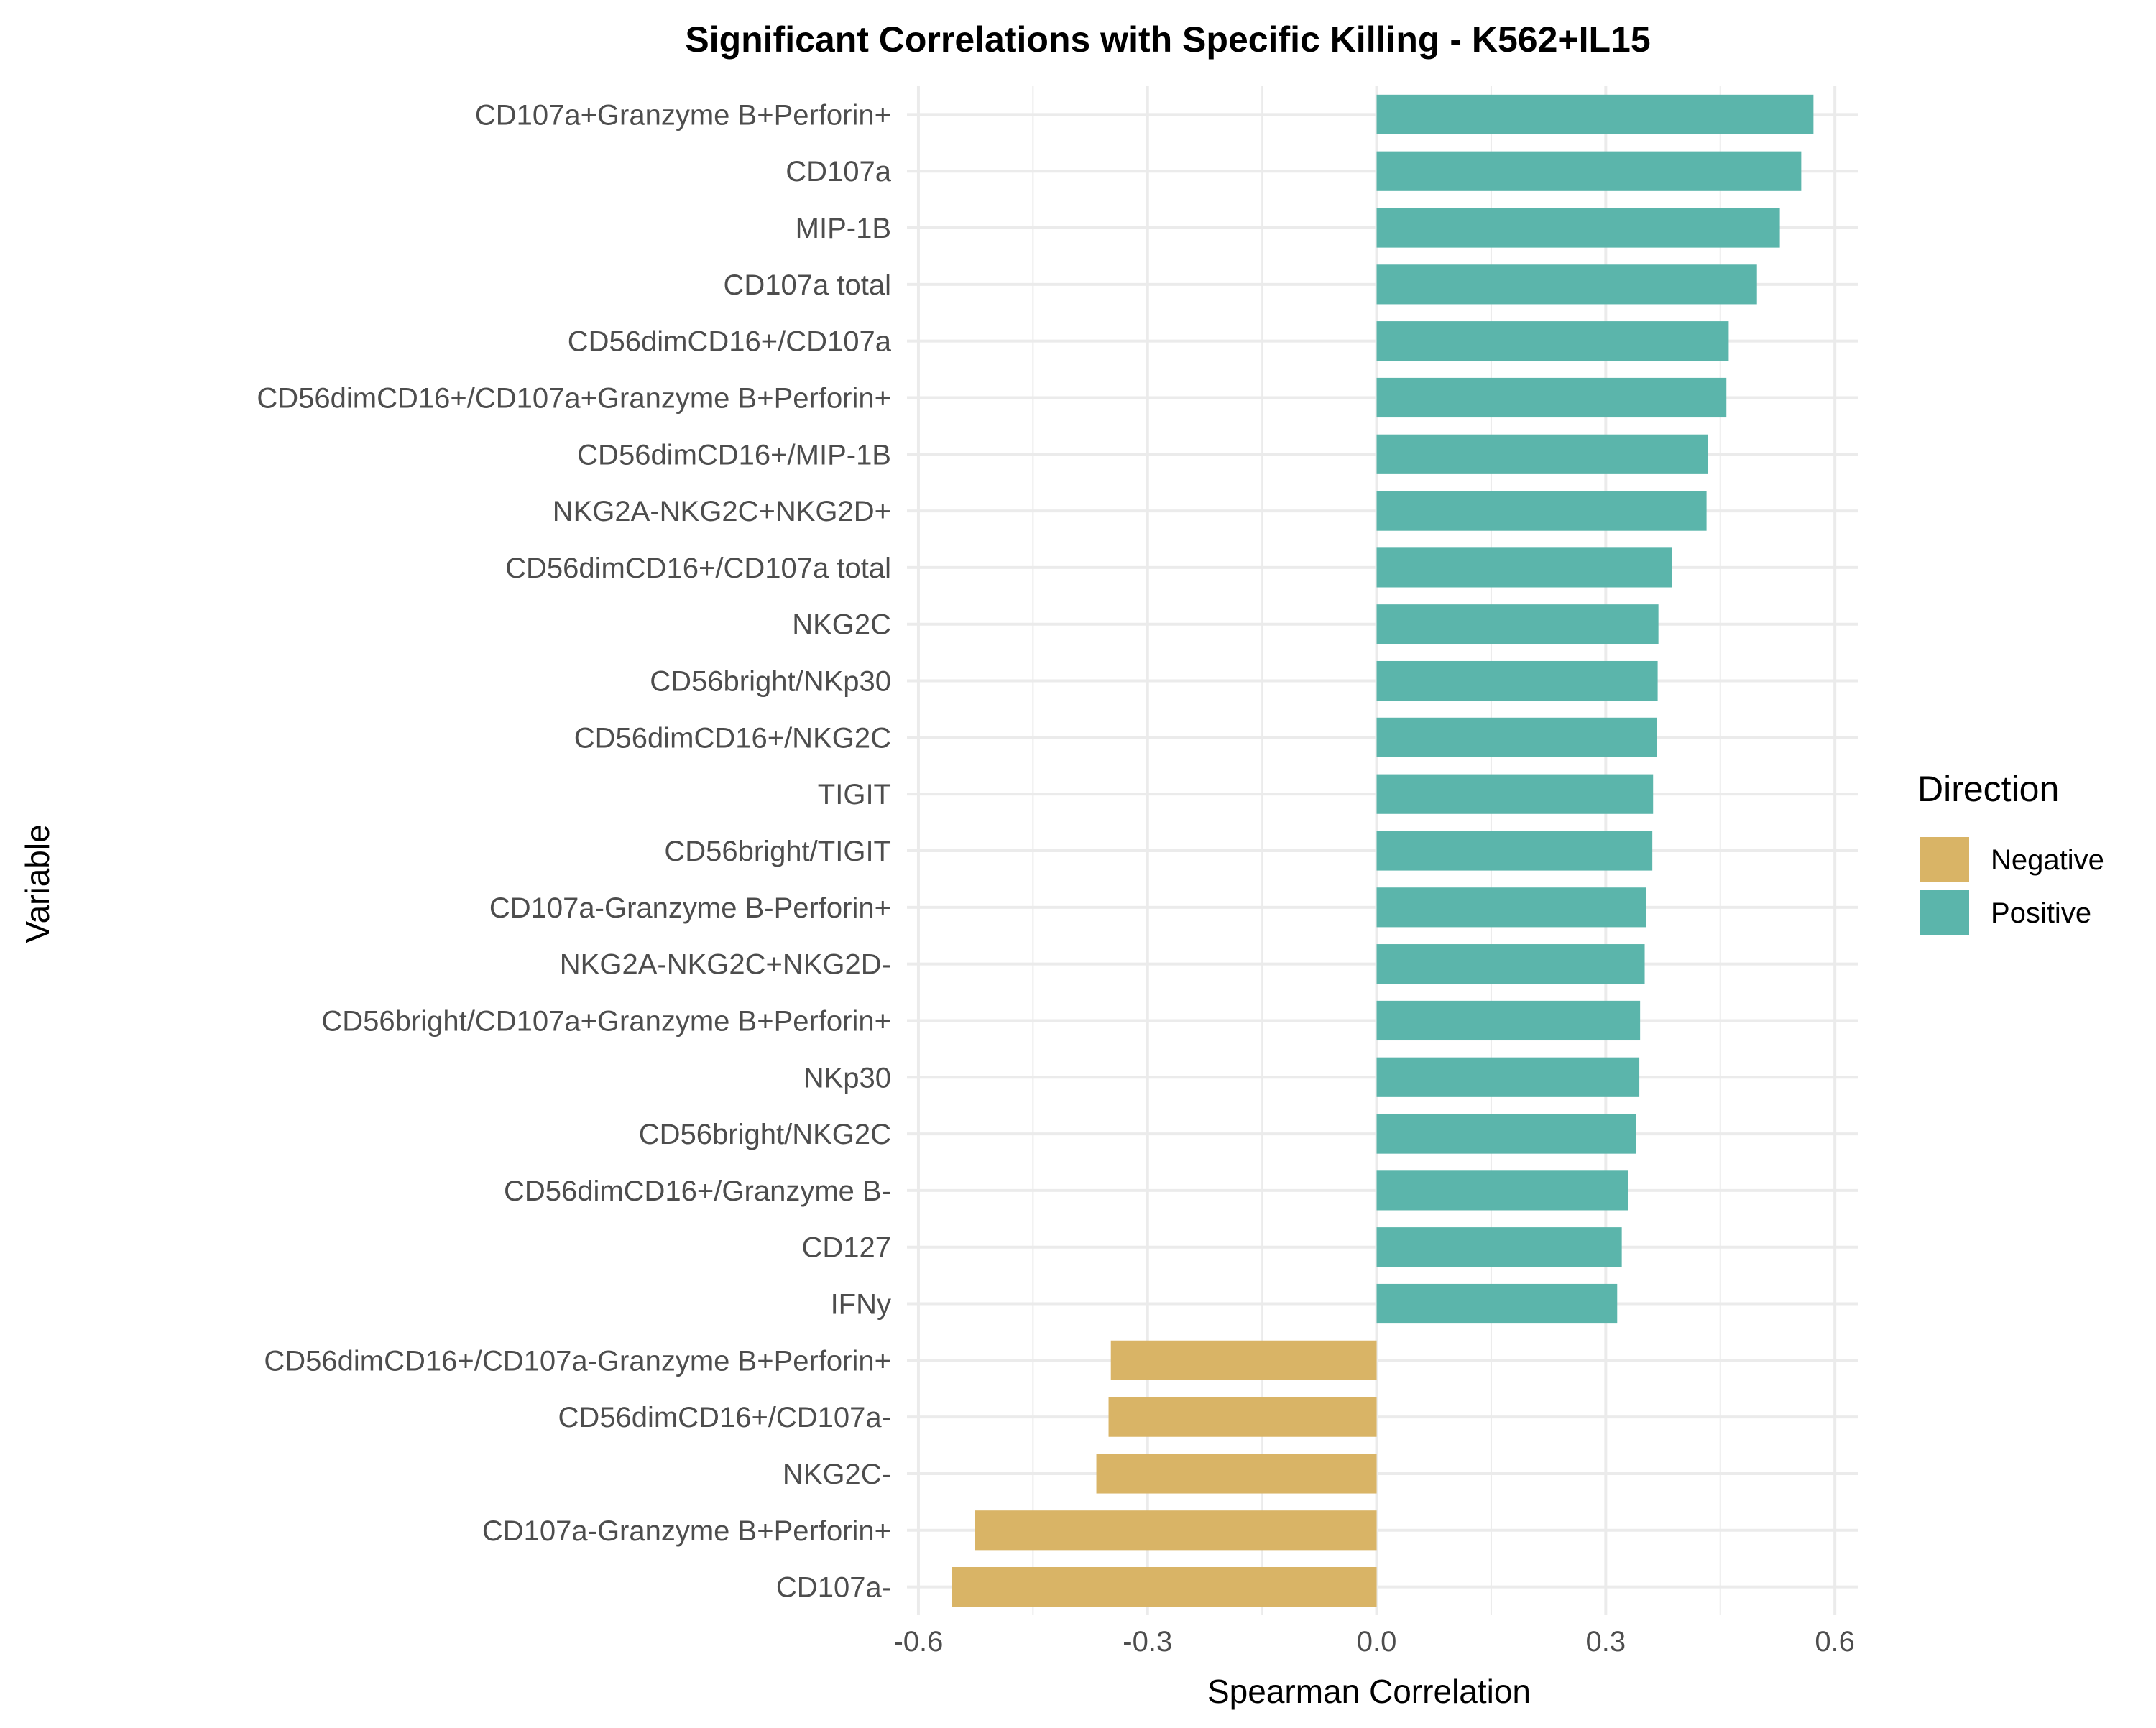 Image resolution: width=2156 pixels, height=1728 pixels. What do you see at coordinates (683, 115) in the screenshot?
I see `y-tick-label: CD107a+Granzyme B+Perforin+` at bounding box center [683, 115].